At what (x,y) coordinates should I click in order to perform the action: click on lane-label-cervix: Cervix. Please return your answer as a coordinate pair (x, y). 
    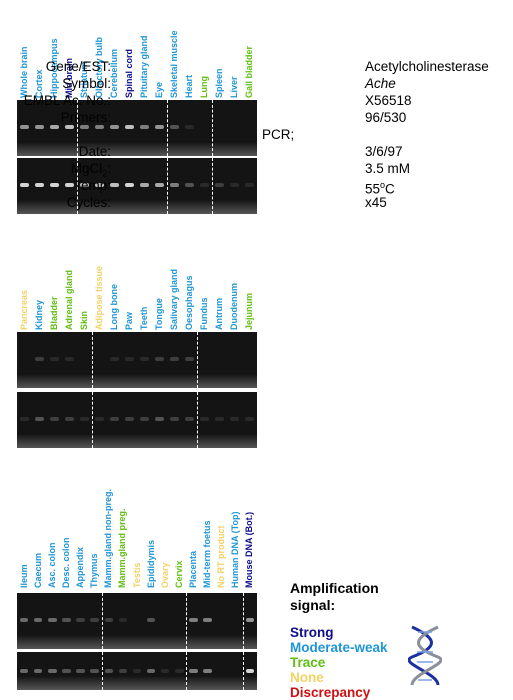
    Looking at the image, I should click on (178, 574).